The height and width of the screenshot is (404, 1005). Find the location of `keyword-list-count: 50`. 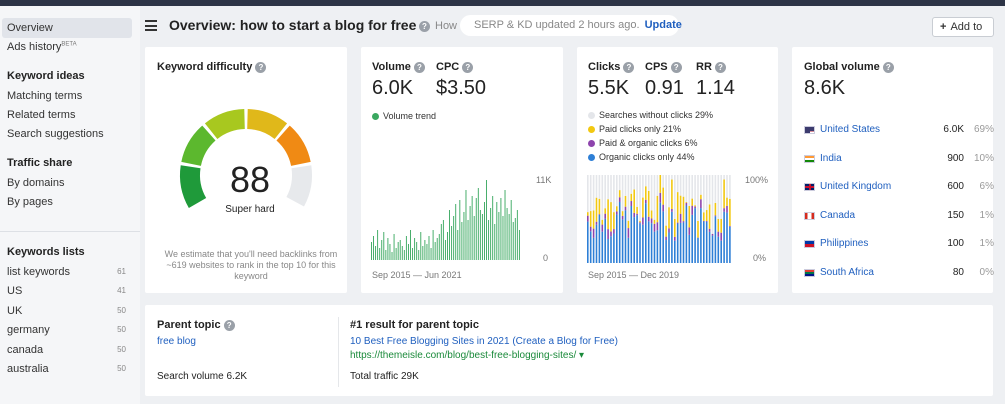

keyword-list-count: 50 is located at coordinates (121, 349).